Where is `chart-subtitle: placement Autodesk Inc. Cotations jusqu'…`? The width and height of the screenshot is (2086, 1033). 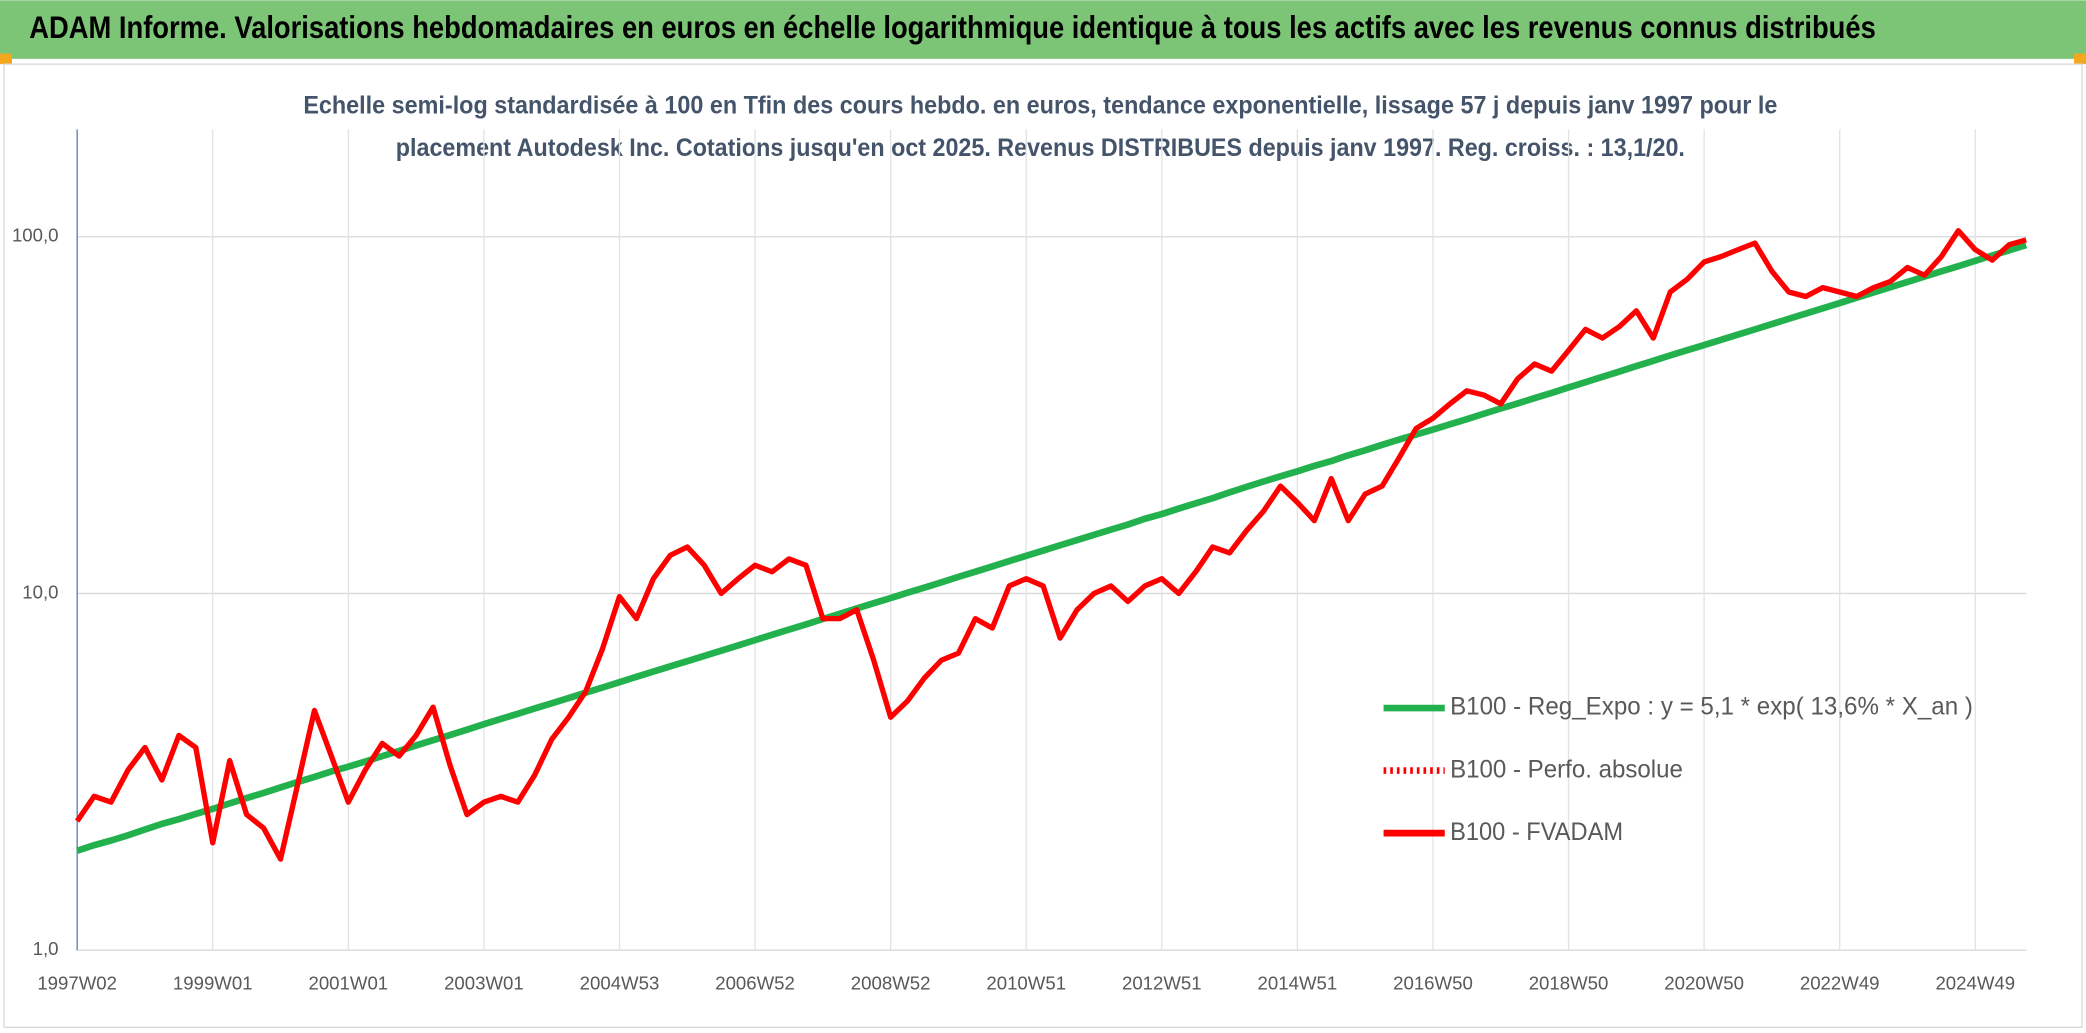 chart-subtitle: placement Autodesk Inc. Cotations jusqu'… is located at coordinates (1040, 148).